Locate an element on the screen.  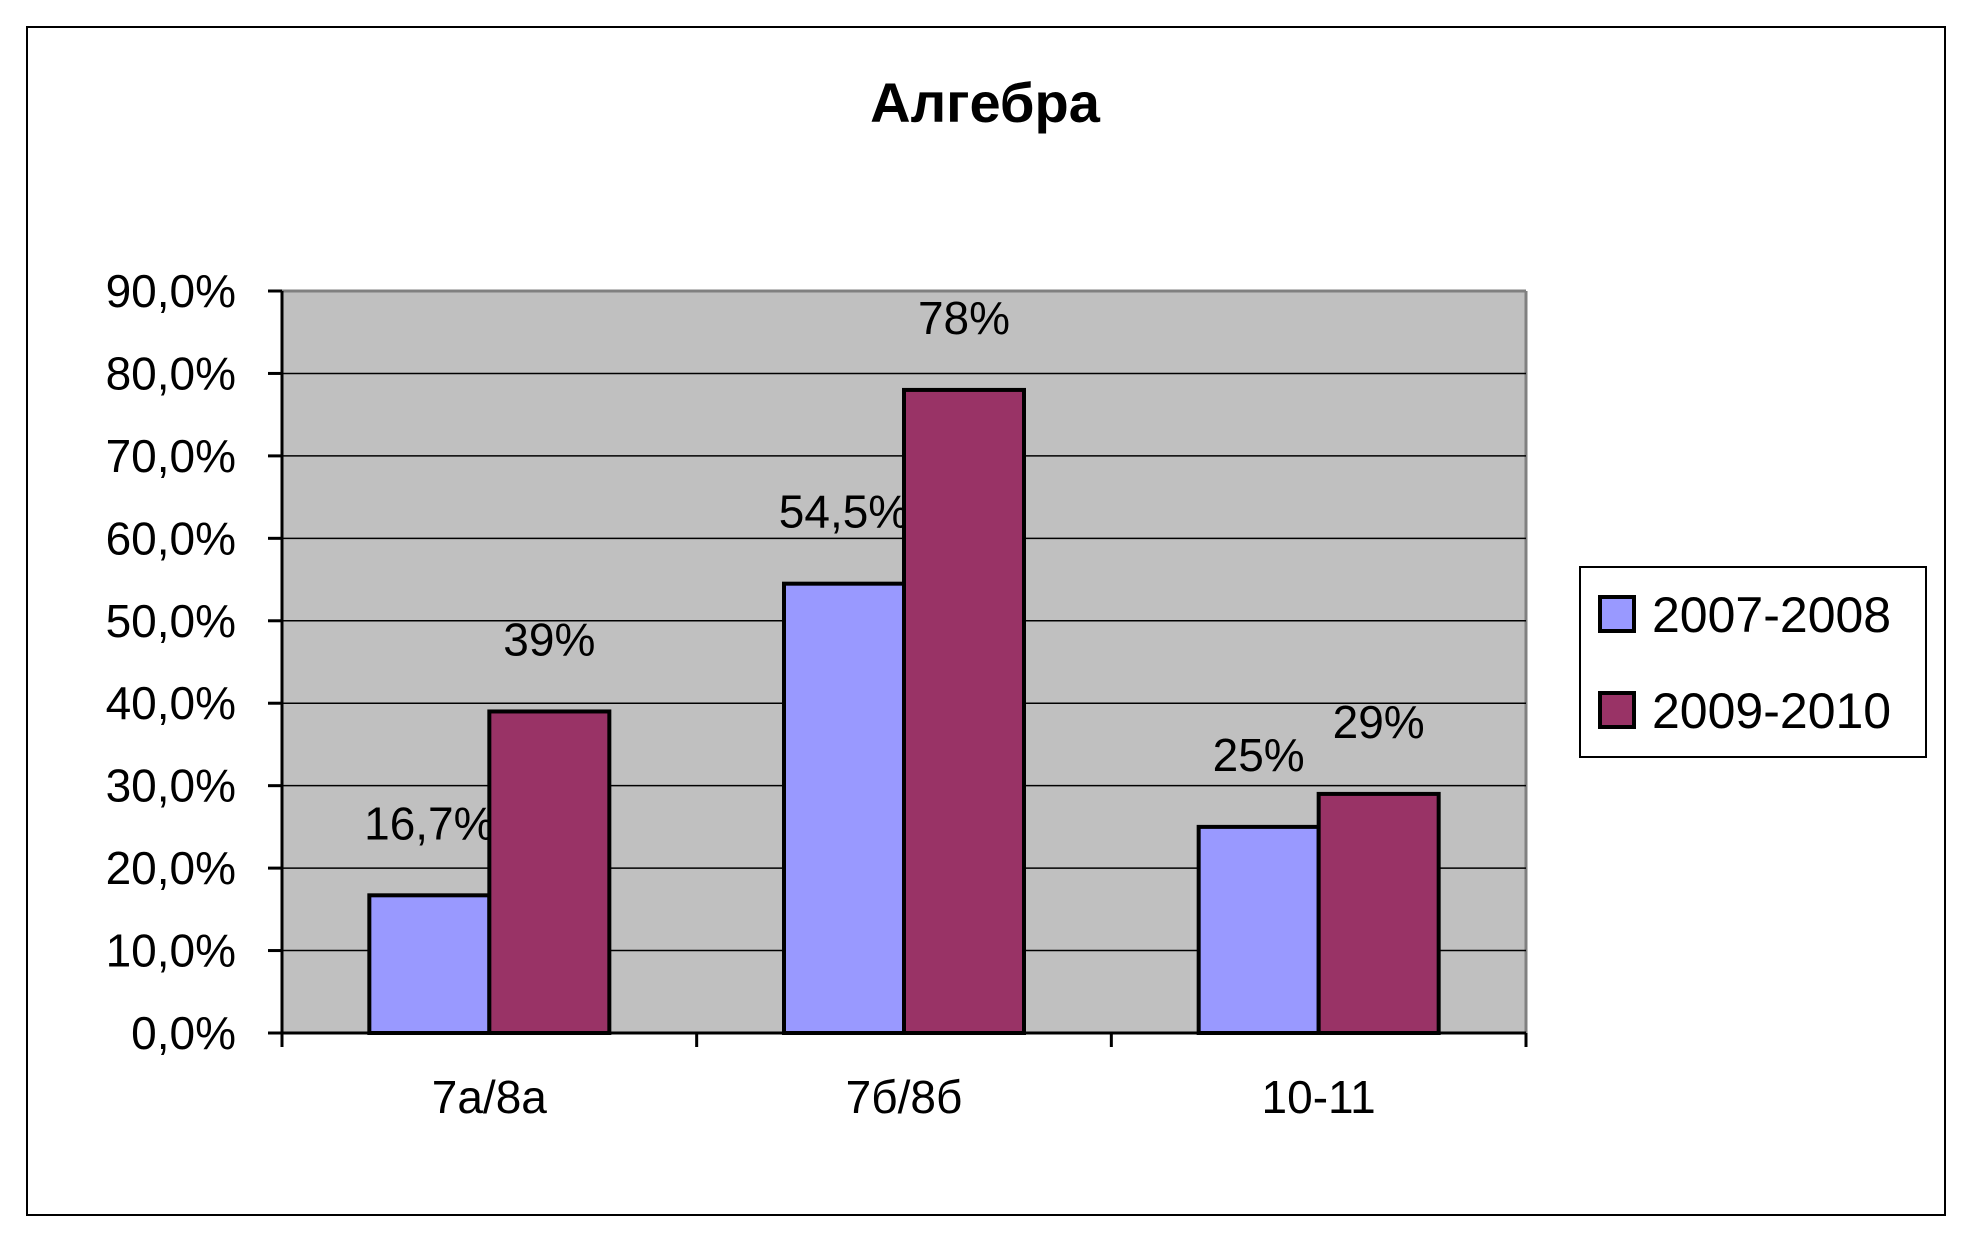
x-tick-label: 10-11 is located at coordinates (1319, 1097).